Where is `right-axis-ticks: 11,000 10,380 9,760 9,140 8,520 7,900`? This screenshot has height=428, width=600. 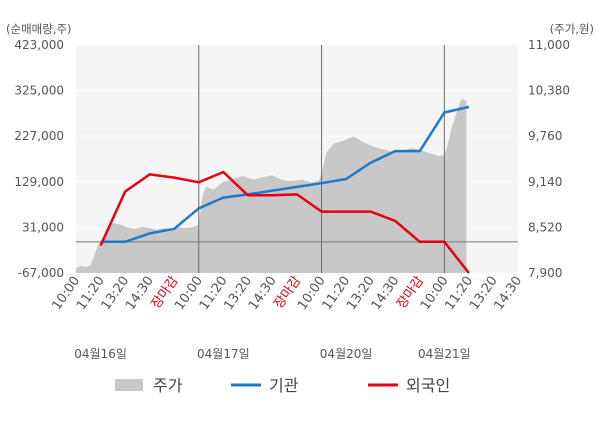 right-axis-ticks: 11,000 10,380 9,760 9,140 8,520 7,900 is located at coordinates (549, 159).